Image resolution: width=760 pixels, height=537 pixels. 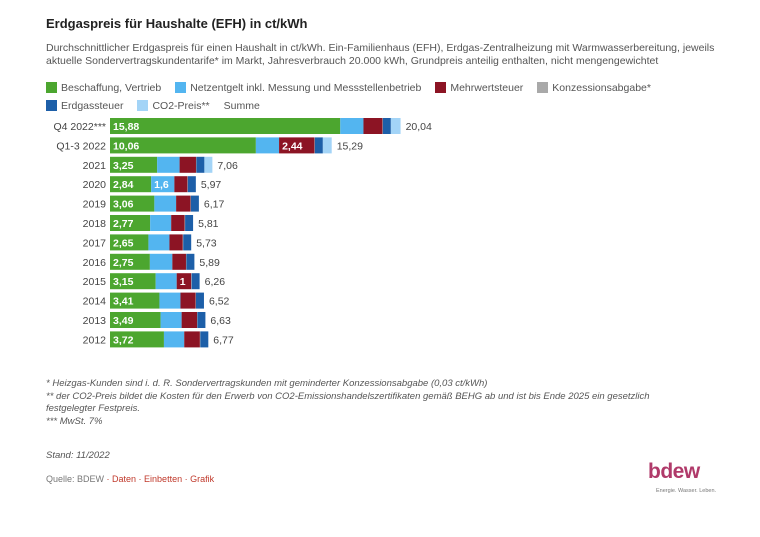 I want to click on legend-item: Summe, so click(x=242, y=106).